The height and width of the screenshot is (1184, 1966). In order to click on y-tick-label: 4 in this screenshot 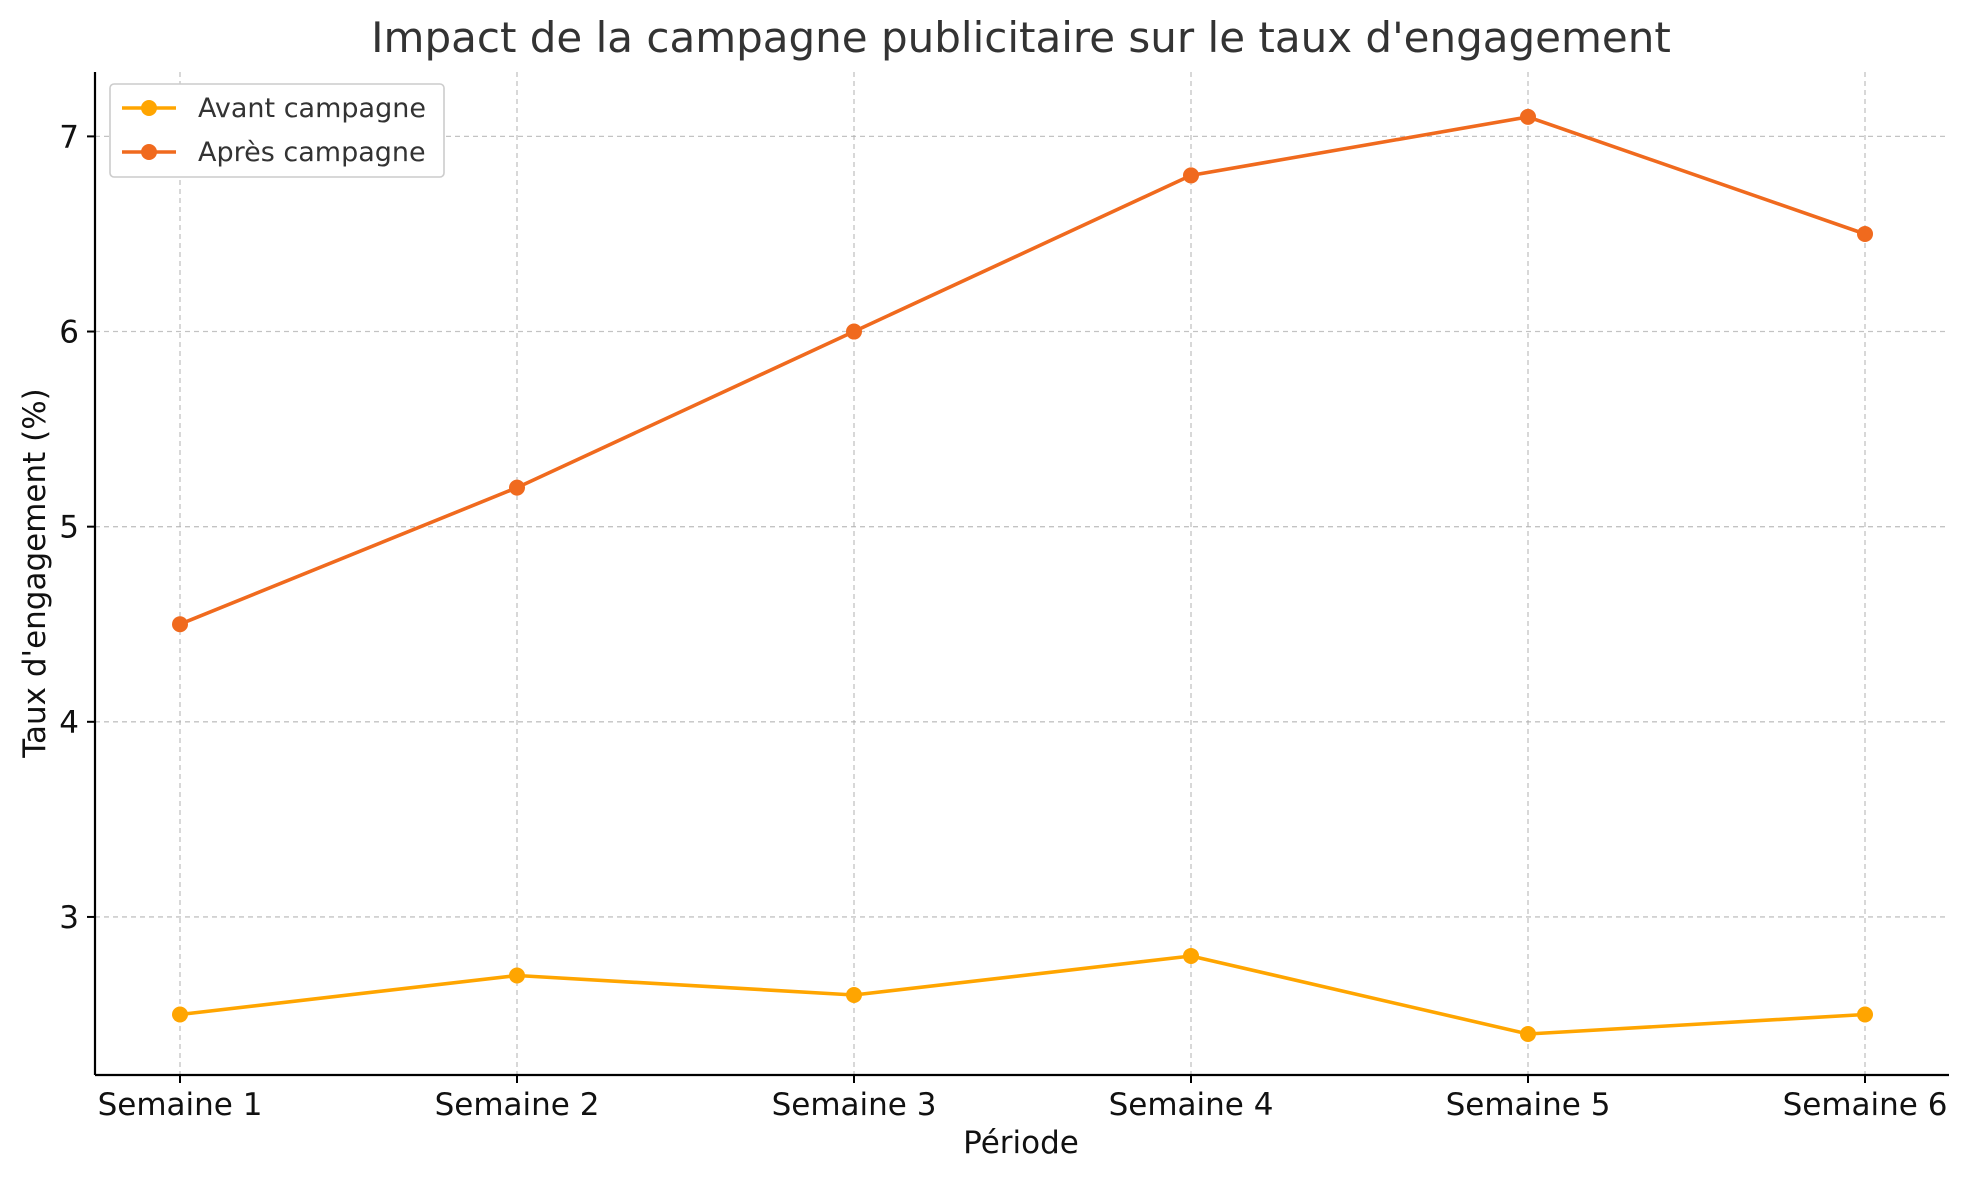, I will do `click(69, 723)`.